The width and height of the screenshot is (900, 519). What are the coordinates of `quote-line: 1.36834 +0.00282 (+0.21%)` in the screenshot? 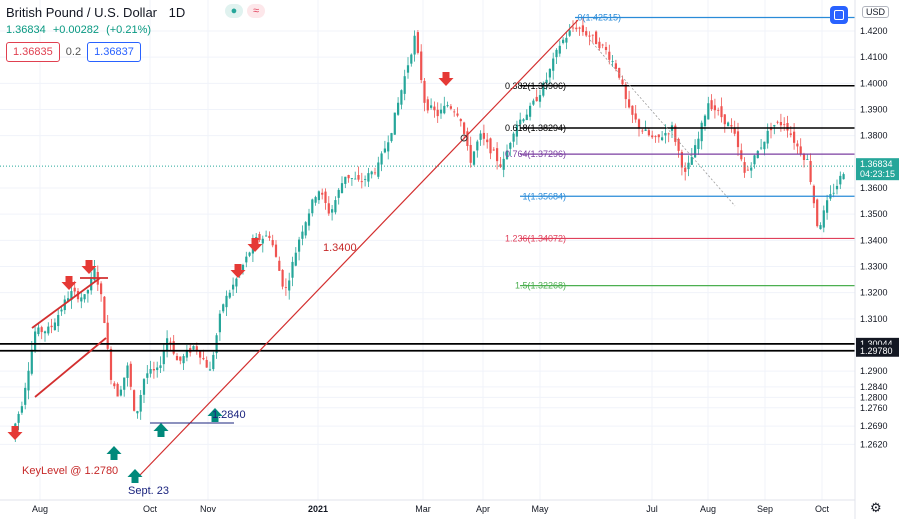 It's located at (80, 30).